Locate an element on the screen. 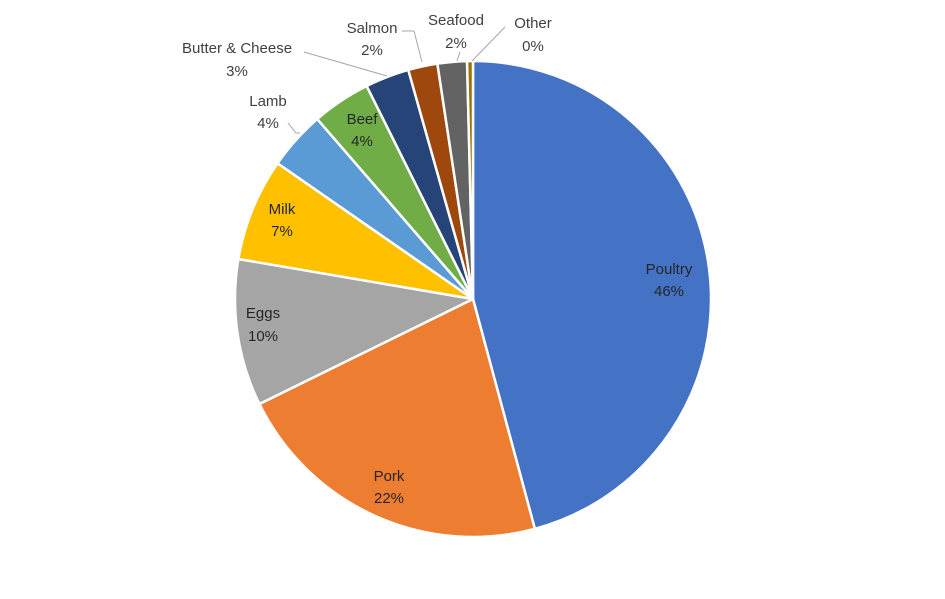 The height and width of the screenshot is (599, 945). data-label-name-milk: Milk is located at coordinates (282, 209).